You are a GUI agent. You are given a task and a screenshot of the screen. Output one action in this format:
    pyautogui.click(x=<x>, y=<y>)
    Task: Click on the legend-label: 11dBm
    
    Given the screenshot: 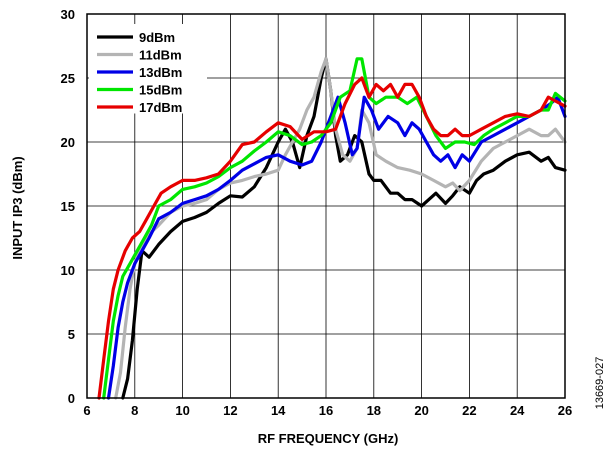 What is the action you would take?
    pyautogui.click(x=160, y=55)
    